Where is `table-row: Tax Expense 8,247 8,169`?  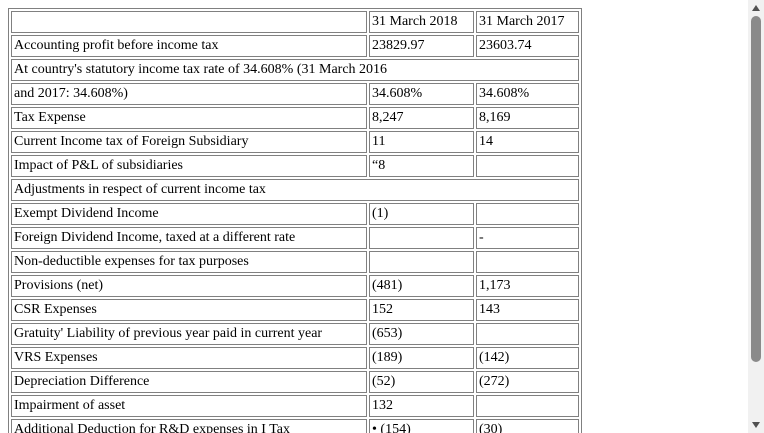 table-row: Tax Expense 8,247 8,169 is located at coordinates (295, 118).